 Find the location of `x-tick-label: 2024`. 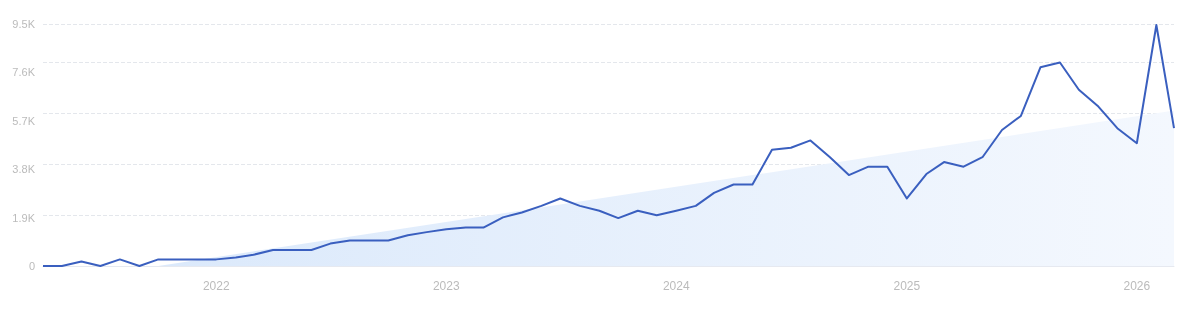

x-tick-label: 2024 is located at coordinates (676, 286).